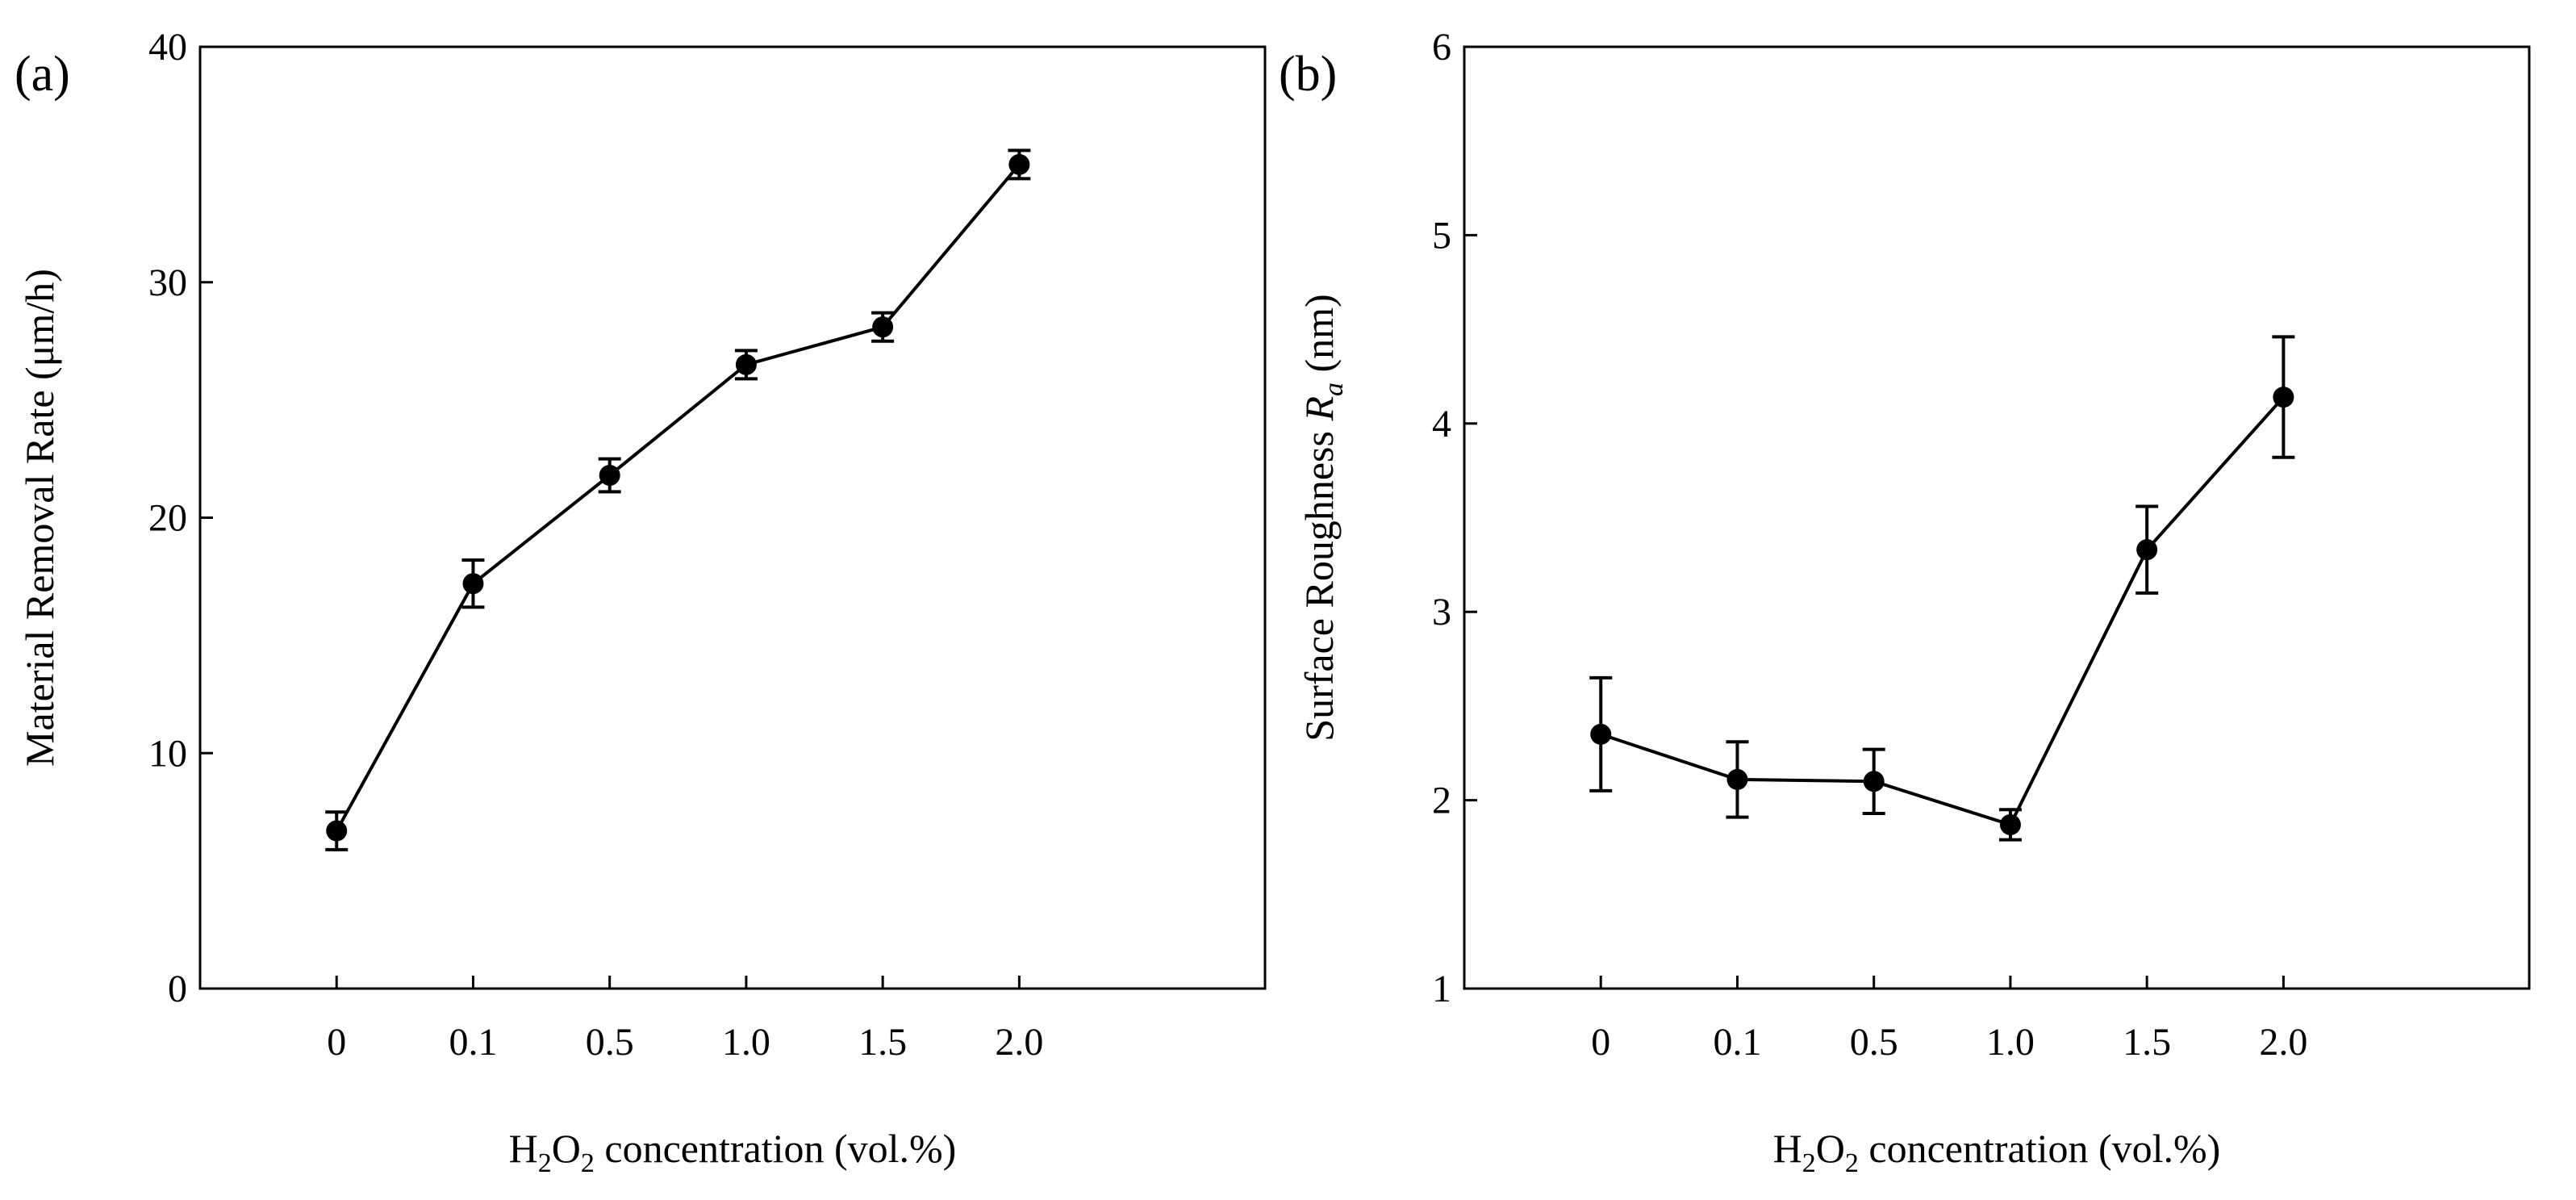 The height and width of the screenshot is (1200, 2576). What do you see at coordinates (167, 518) in the screenshot?
I see `y-tick-label: 20` at bounding box center [167, 518].